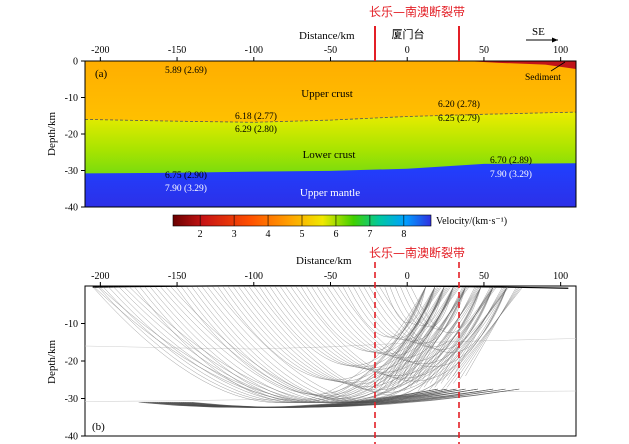 The image size is (629, 444). What do you see at coordinates (560, 50) in the screenshot?
I see `panel-a-x-tick-label: 100` at bounding box center [560, 50].